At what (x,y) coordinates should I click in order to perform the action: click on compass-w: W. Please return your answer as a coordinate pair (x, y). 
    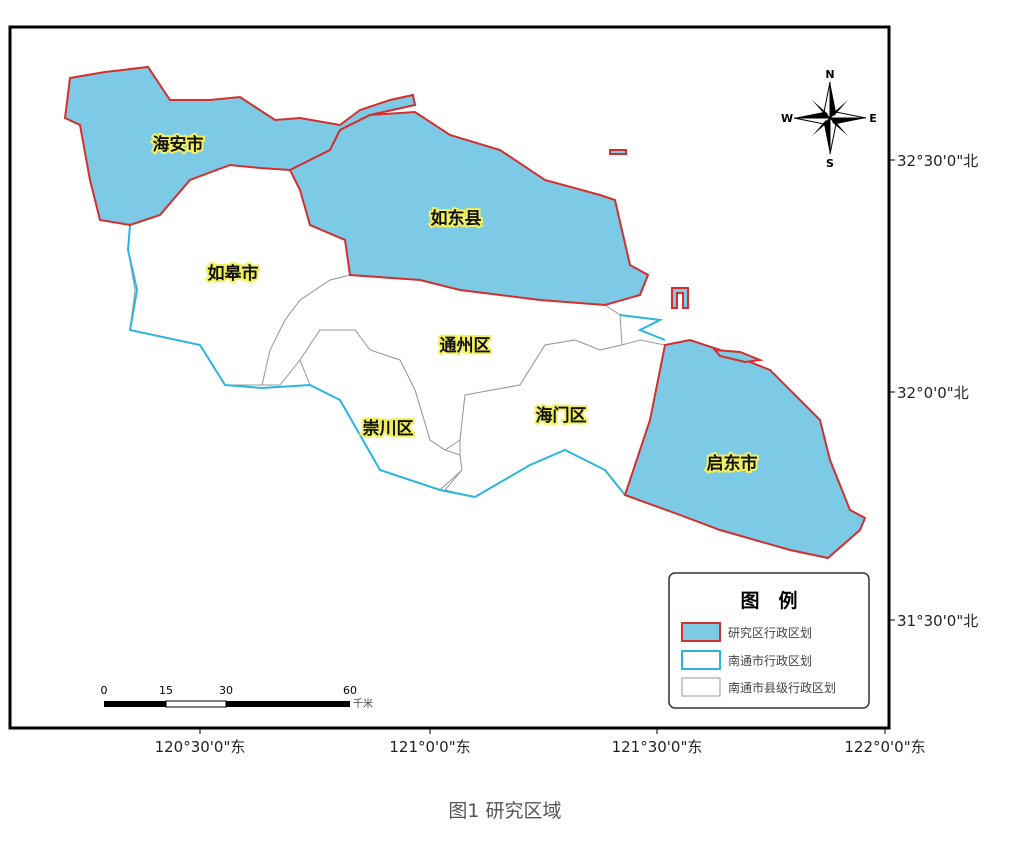
    Looking at the image, I should click on (787, 118).